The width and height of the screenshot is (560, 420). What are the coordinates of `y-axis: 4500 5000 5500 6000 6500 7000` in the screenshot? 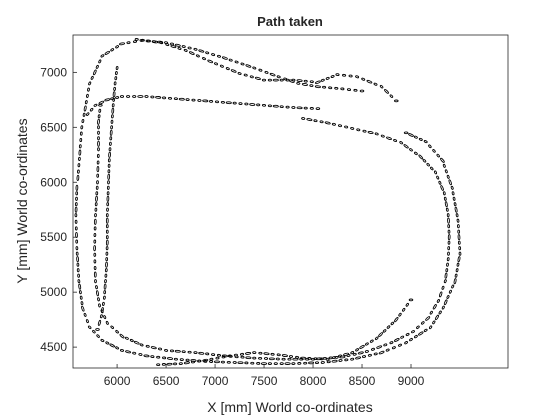 It's located at (58, 209).